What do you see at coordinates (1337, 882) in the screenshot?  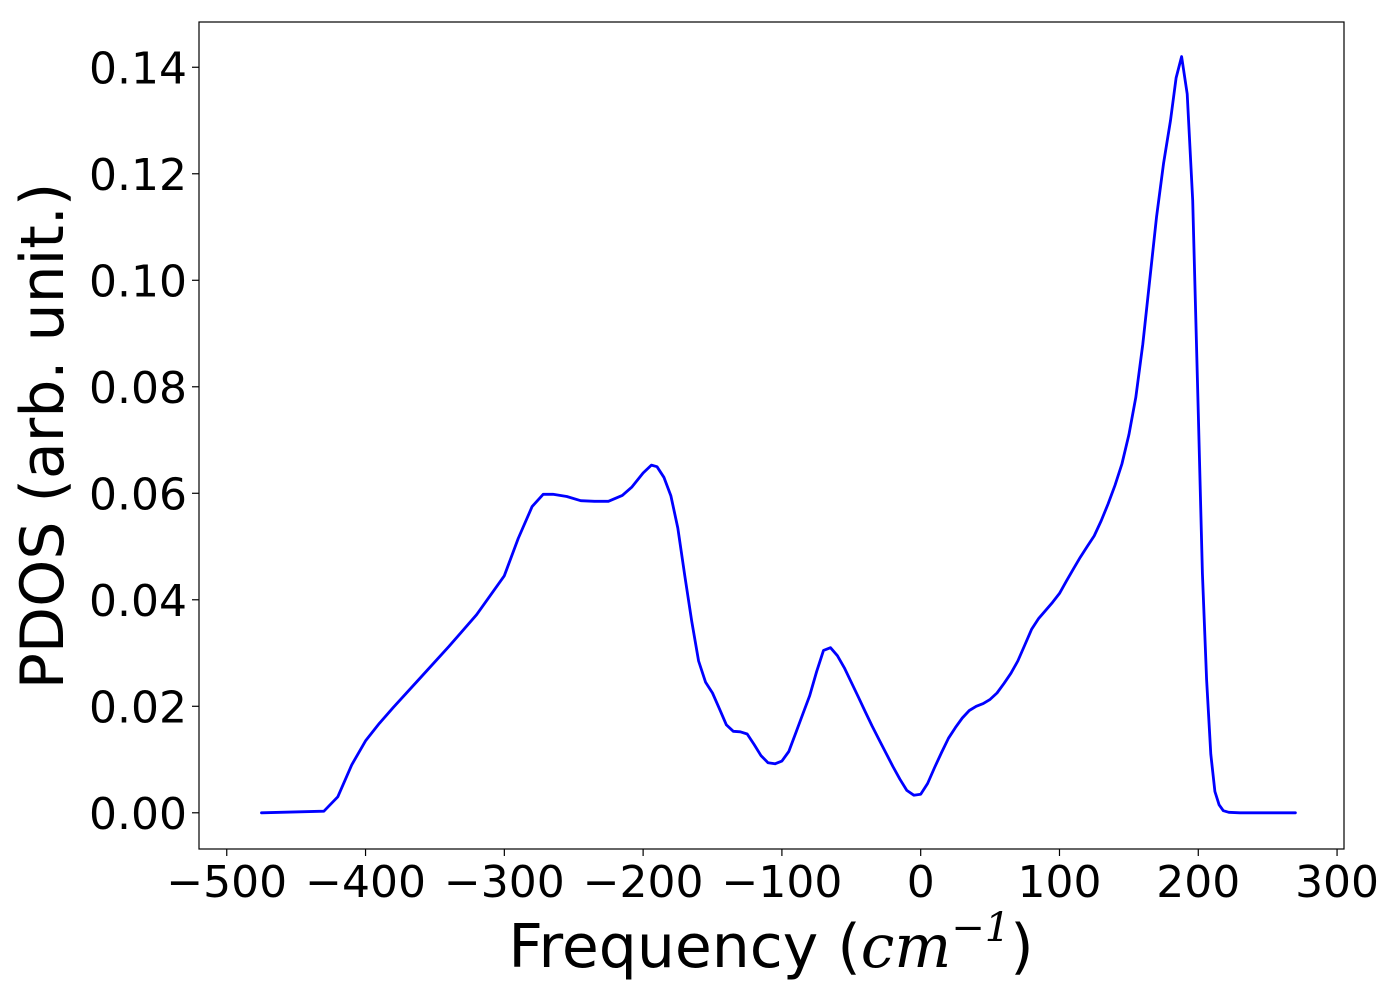 I see `x-tick-label: 300` at bounding box center [1337, 882].